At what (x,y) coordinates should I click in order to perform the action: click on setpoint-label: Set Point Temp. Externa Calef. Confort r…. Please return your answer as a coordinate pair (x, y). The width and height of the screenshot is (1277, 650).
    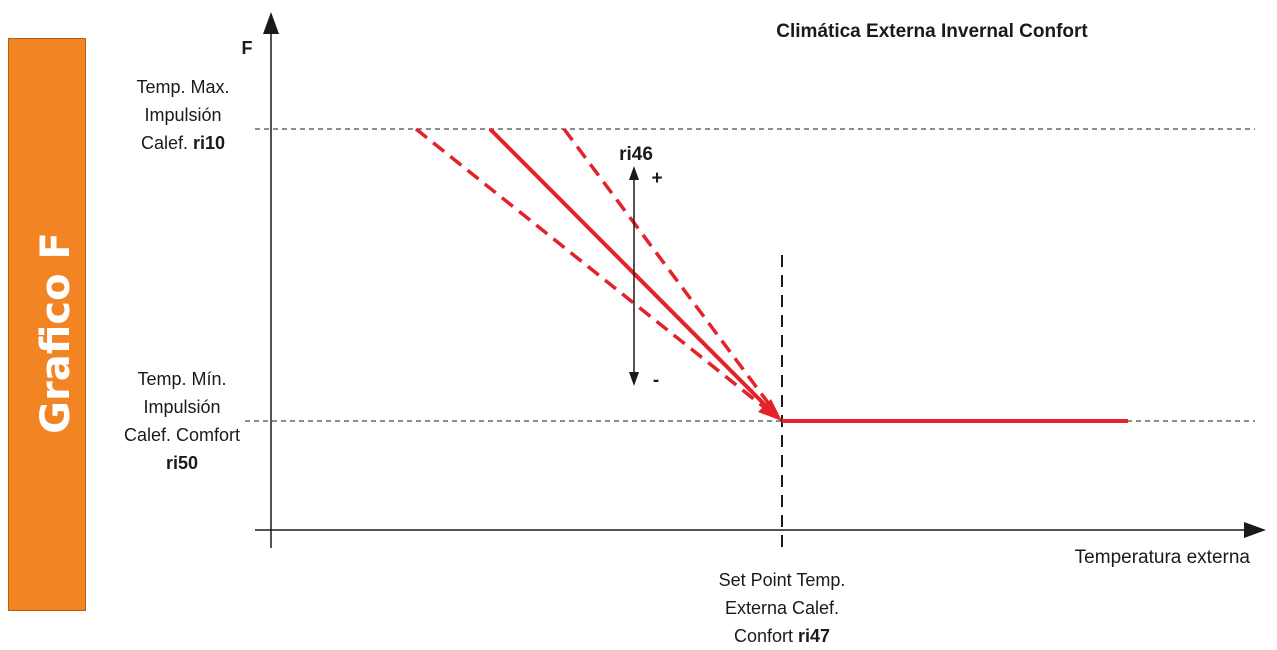
    Looking at the image, I should click on (782, 608).